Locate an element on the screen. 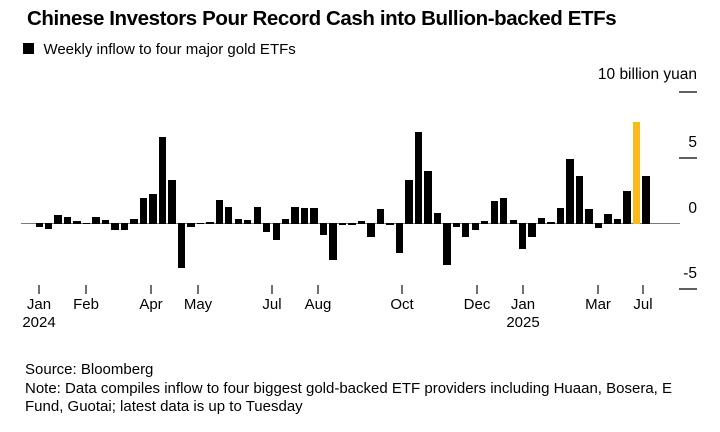 Image resolution: width=720 pixels, height=432 pixels. x-tick-label-apr: Apr is located at coordinates (151, 304).